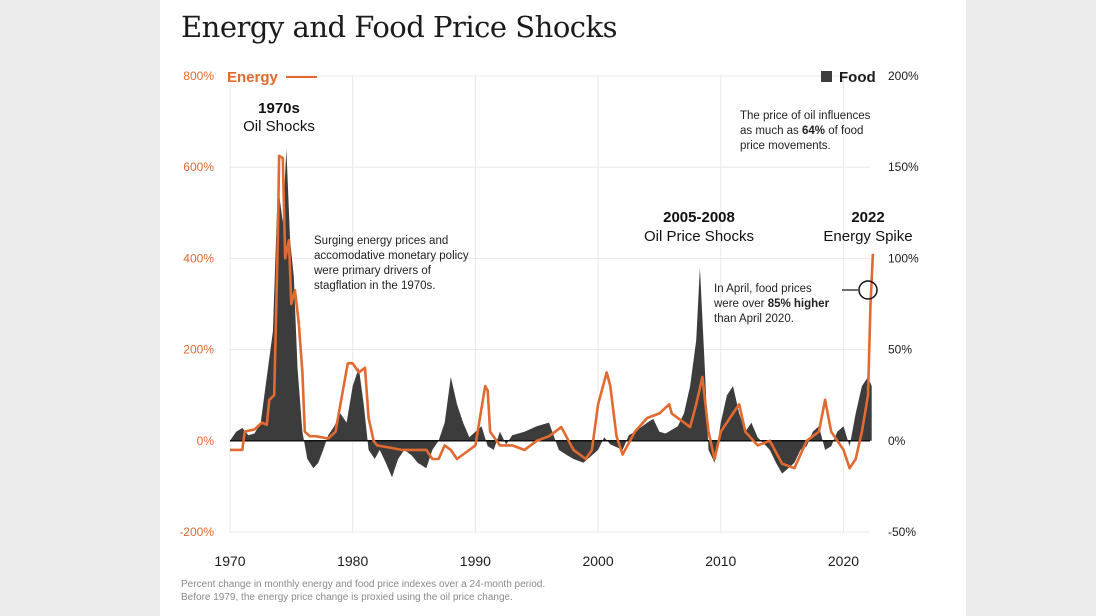 The image size is (1096, 616). What do you see at coordinates (754, 319) in the screenshot?
I see `note-food-line-3: than April 2020.` at bounding box center [754, 319].